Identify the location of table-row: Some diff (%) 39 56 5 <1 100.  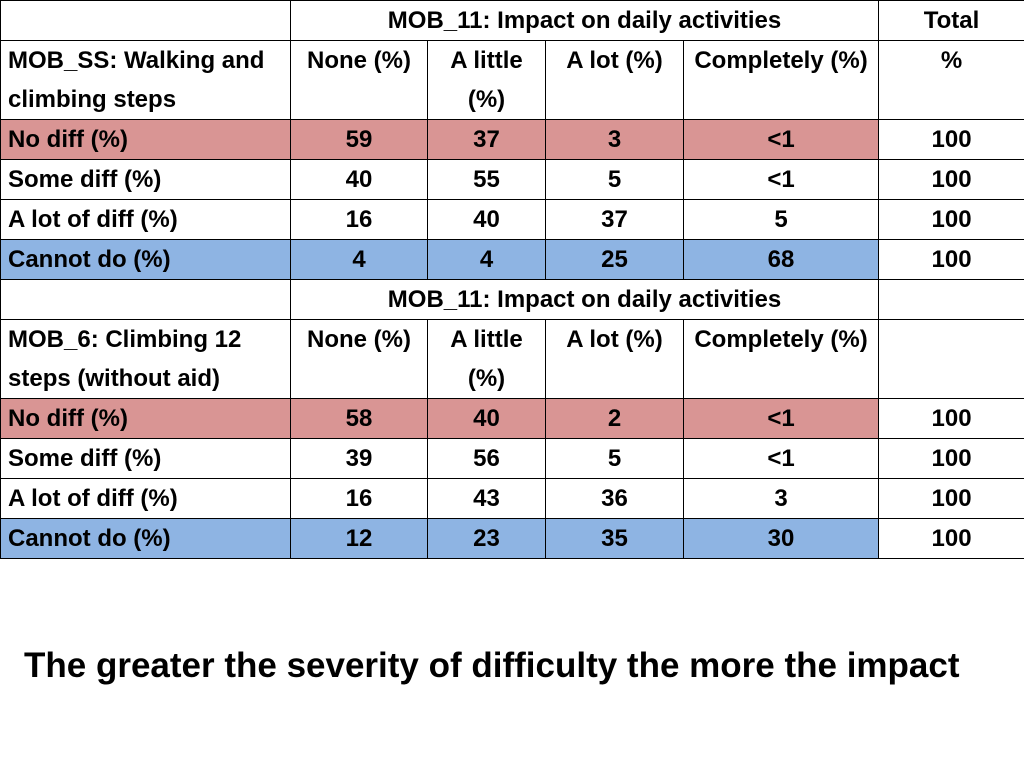
(512, 458).